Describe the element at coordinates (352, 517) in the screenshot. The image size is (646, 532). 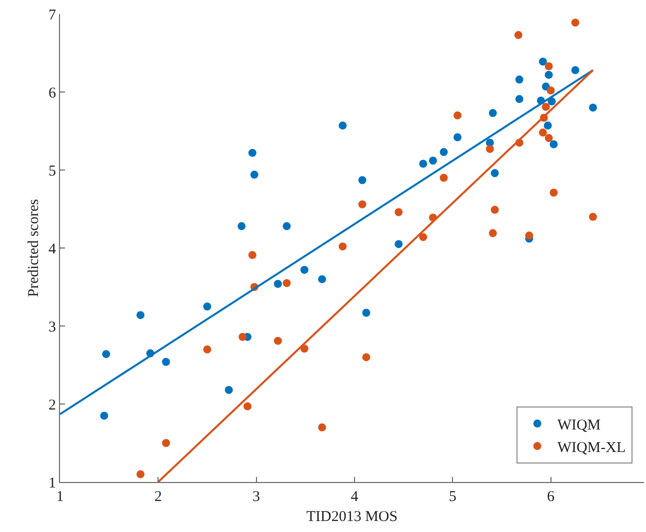
I see `x-axis-title: TID2013 MOS` at that location.